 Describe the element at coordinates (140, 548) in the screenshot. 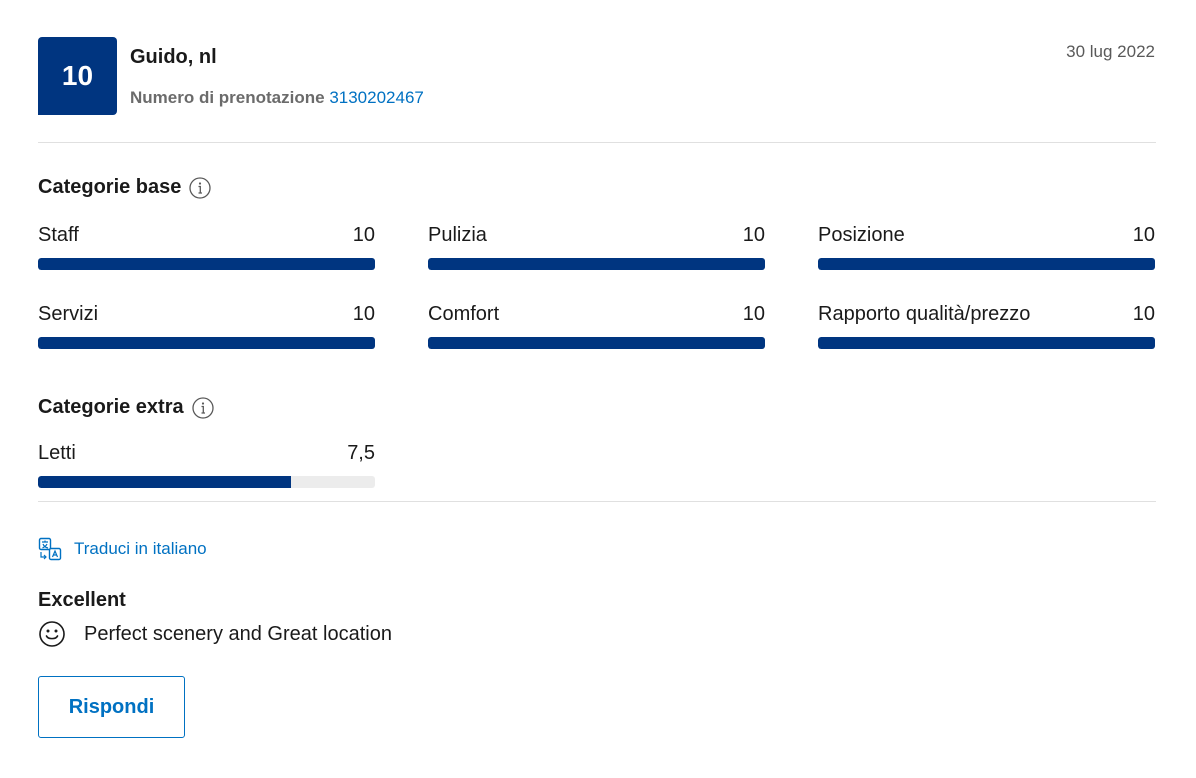

I see `translate-label: Traduci in italiano` at that location.